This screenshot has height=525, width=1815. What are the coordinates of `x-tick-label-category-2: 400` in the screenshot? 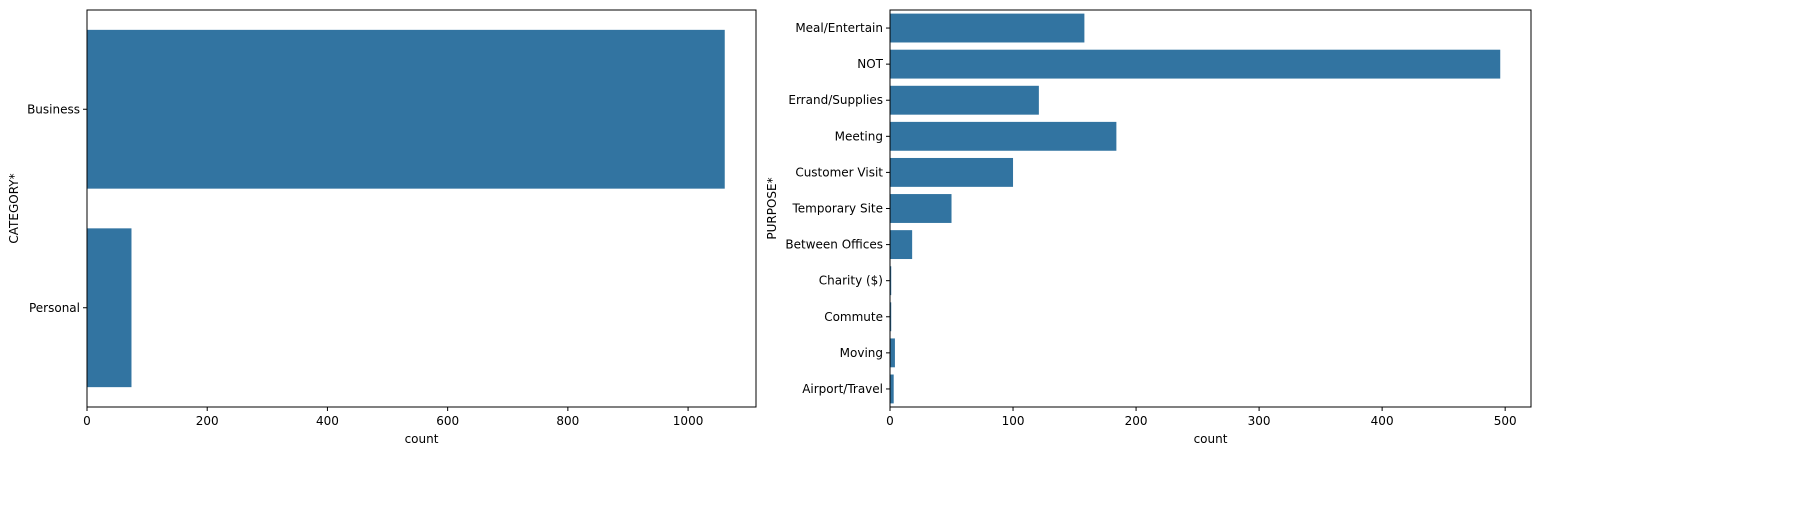 It's located at (327, 421).